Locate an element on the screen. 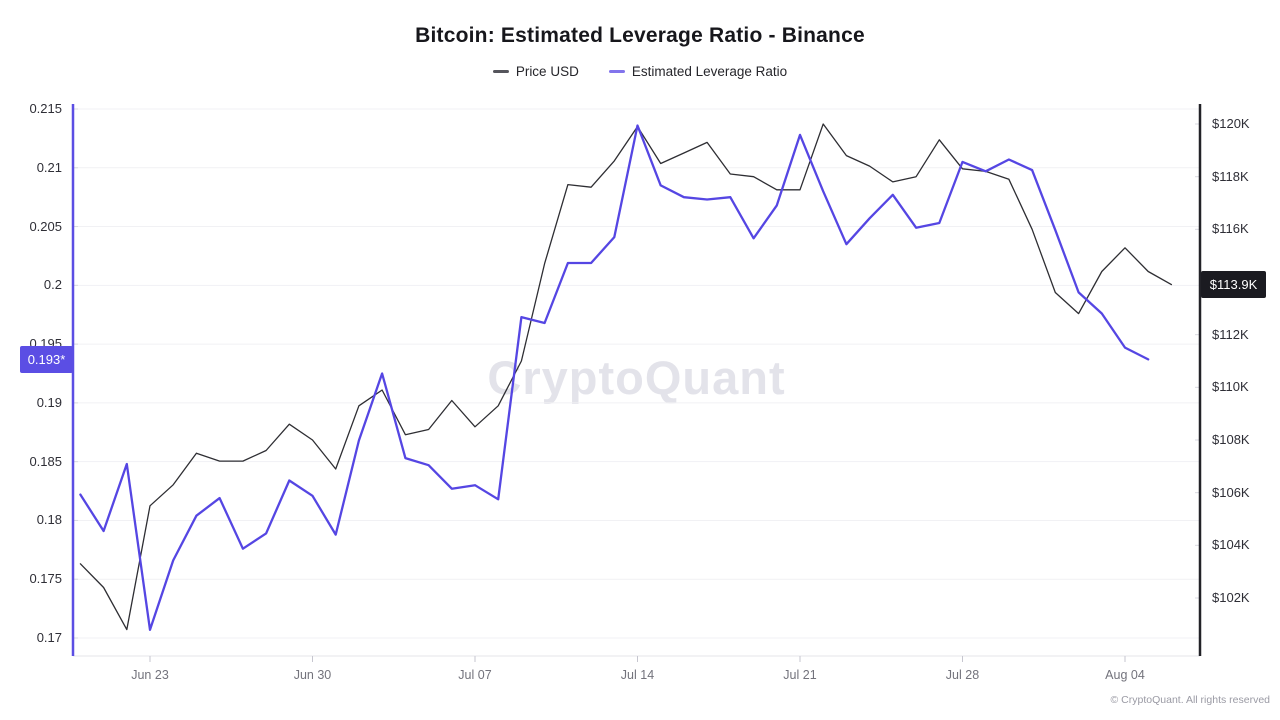 Image resolution: width=1280 pixels, height=720 pixels. left-axis-tick-label: 0.19 is located at coordinates (49, 402).